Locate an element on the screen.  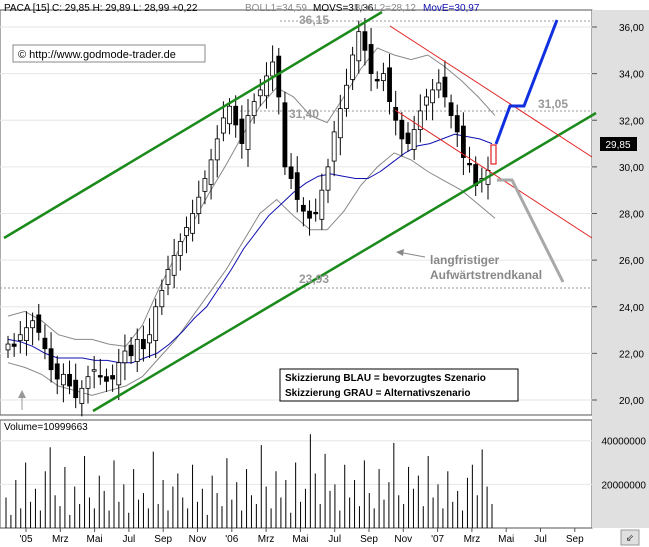
header-movs: MOVS=31,36 is located at coordinates (343, 8).